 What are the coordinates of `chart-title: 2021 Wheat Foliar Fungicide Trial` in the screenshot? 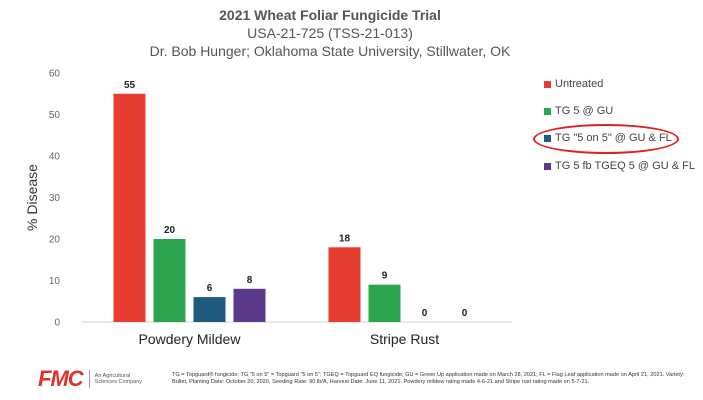 It's located at (330, 15).